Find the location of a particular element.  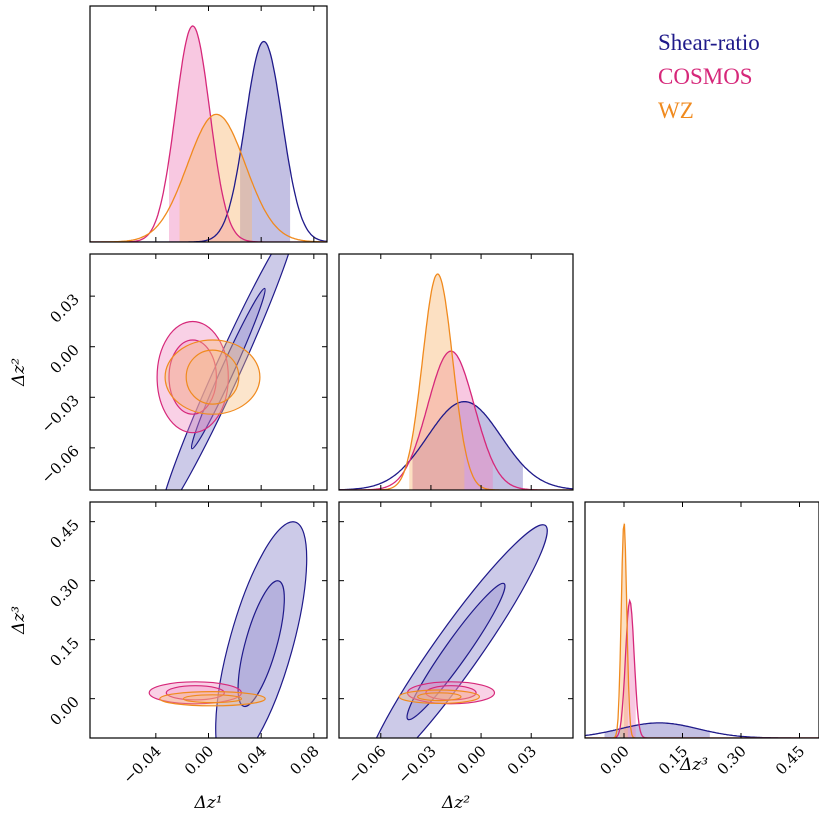

x-tick-label-z3: 0.30 is located at coordinates (731, 760).